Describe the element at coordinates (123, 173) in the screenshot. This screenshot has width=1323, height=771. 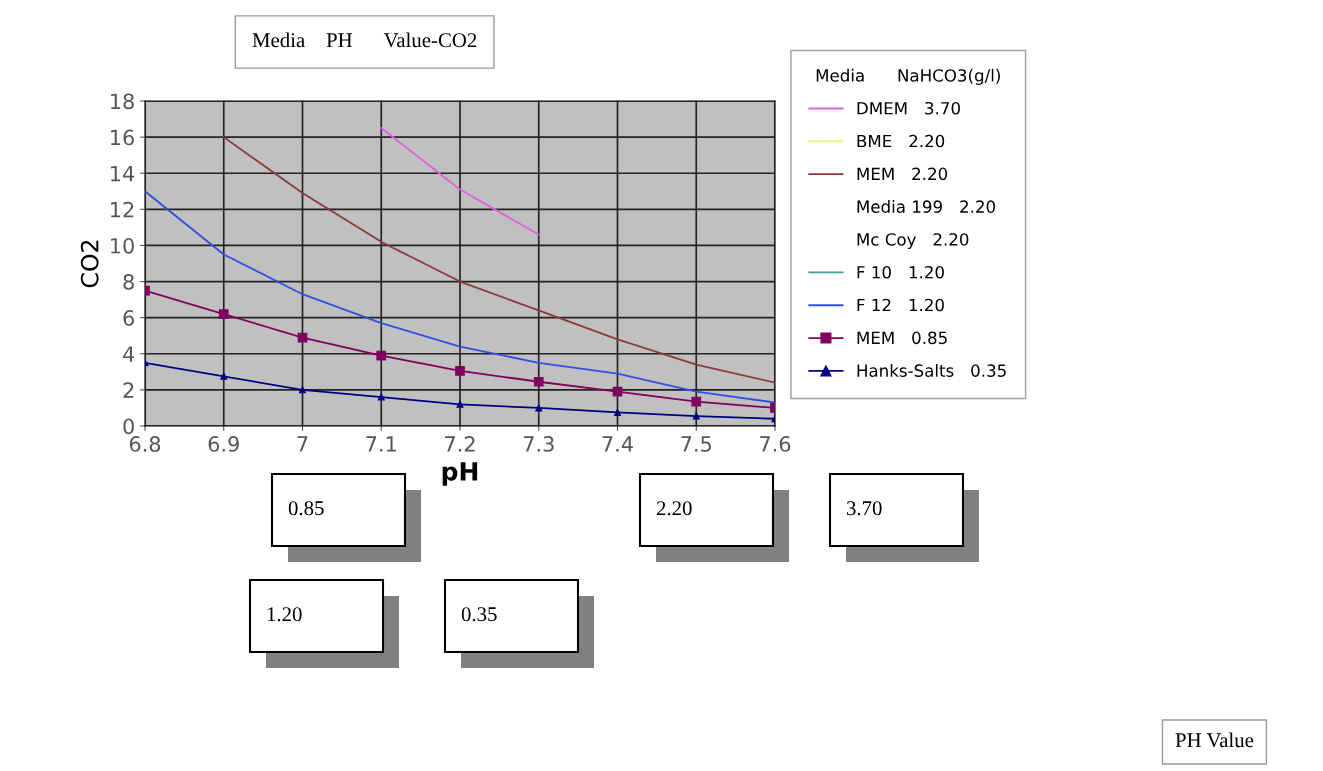
I see `y-tick-label: 14` at that location.